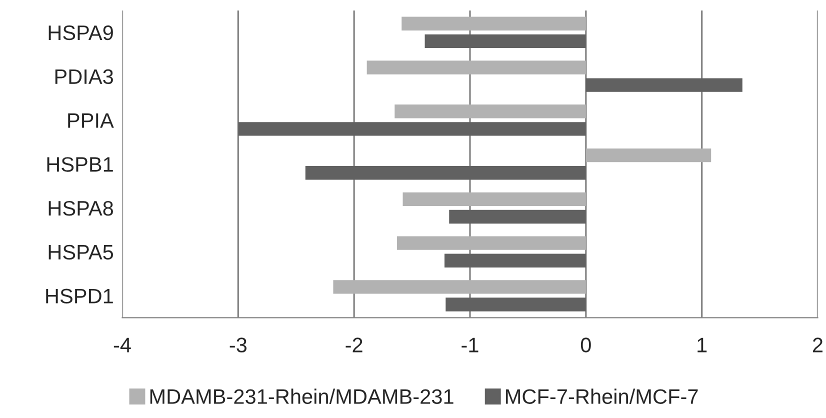 The image size is (826, 418). Describe the element at coordinates (585, 345) in the screenshot. I see `x-tick-label: 0` at that location.